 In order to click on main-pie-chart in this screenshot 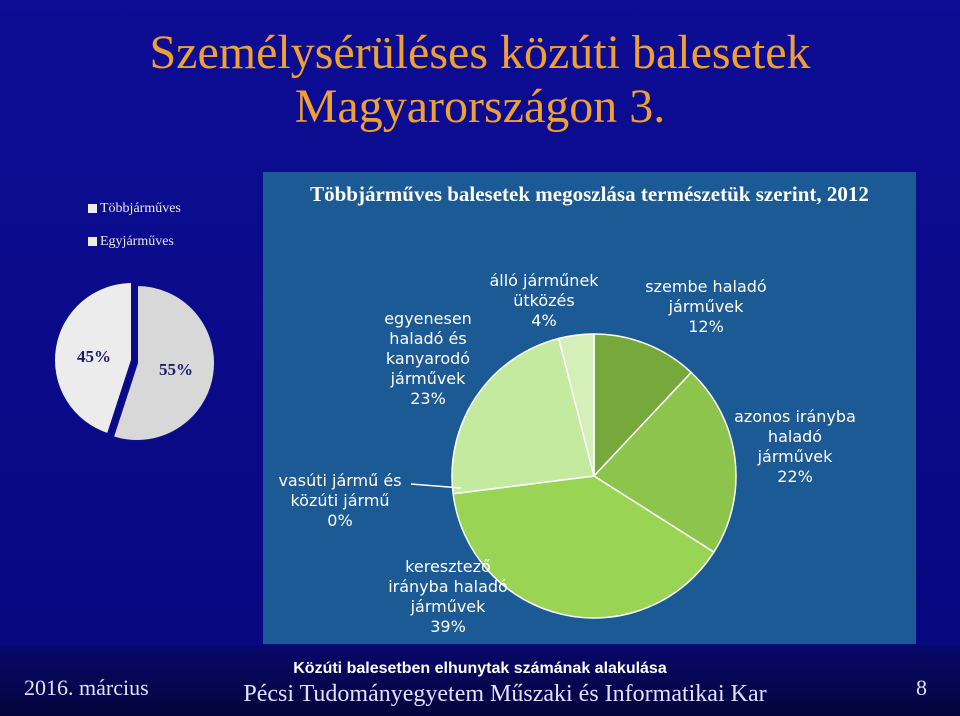, I will do `click(573, 476)`.